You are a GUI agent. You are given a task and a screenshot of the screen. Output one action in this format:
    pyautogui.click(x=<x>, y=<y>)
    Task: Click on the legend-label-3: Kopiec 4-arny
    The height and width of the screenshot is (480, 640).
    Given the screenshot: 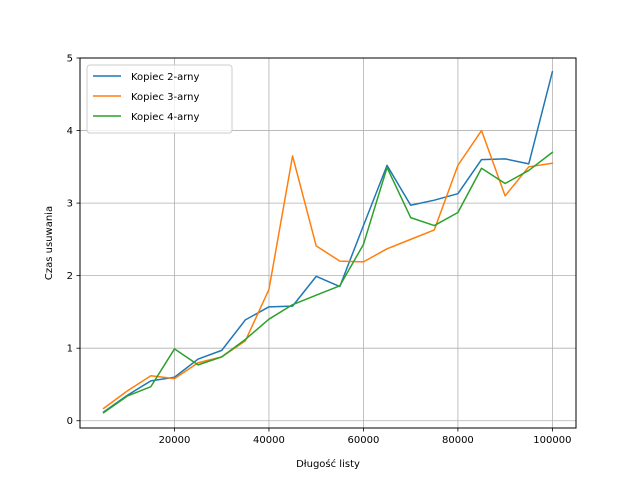 What is the action you would take?
    pyautogui.click(x=165, y=117)
    